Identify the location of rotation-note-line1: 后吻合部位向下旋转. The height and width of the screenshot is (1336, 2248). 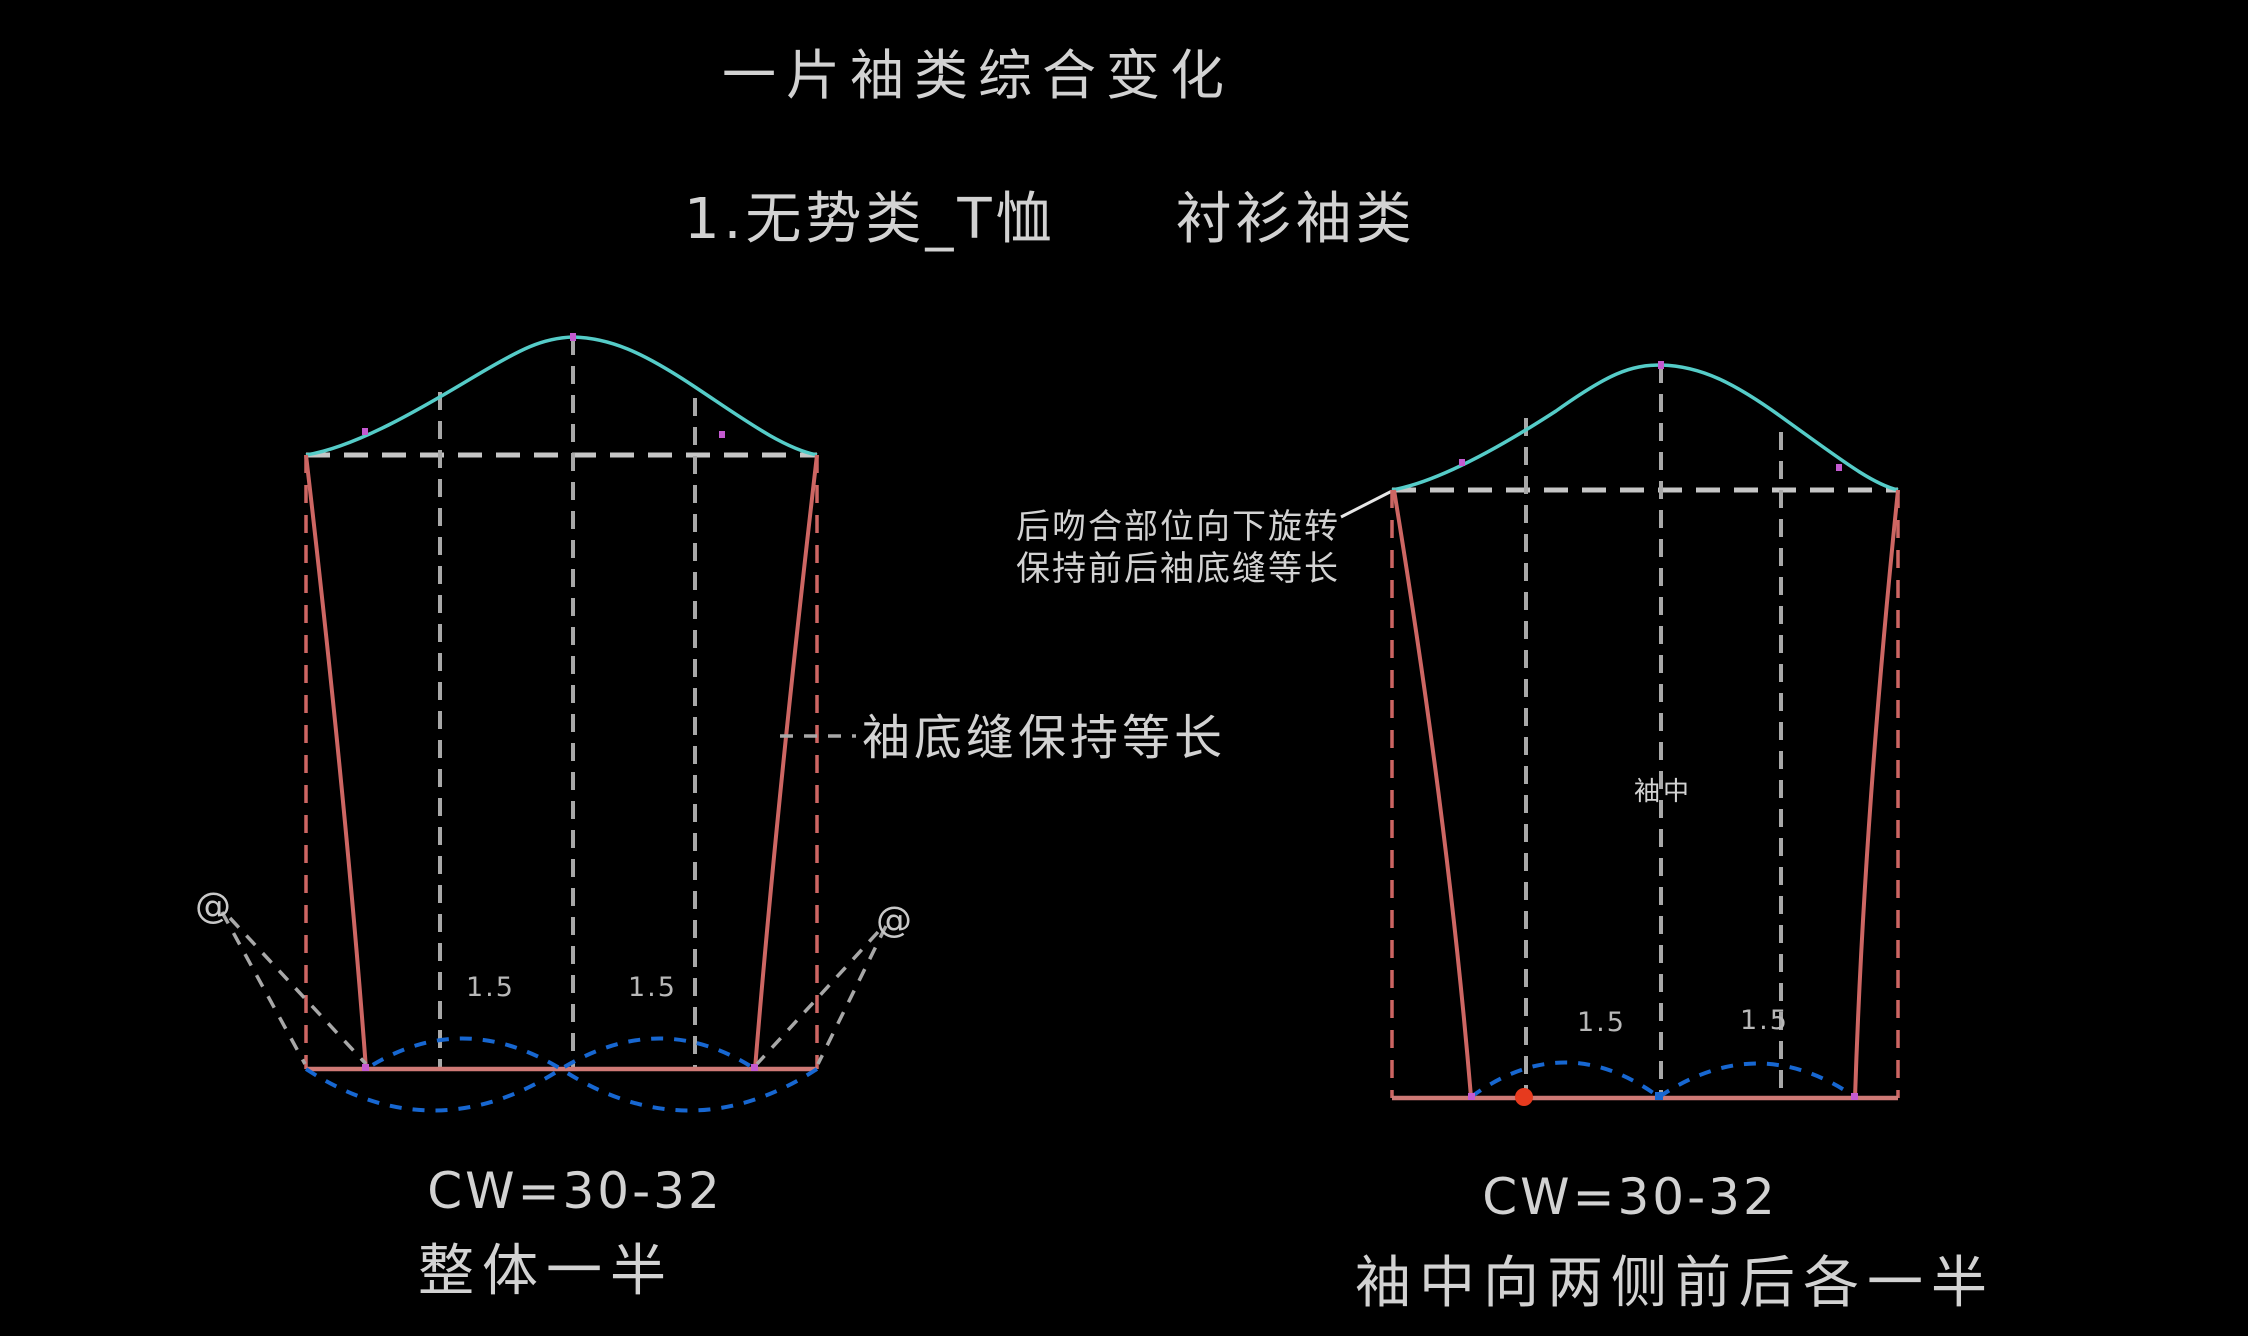
(1178, 527).